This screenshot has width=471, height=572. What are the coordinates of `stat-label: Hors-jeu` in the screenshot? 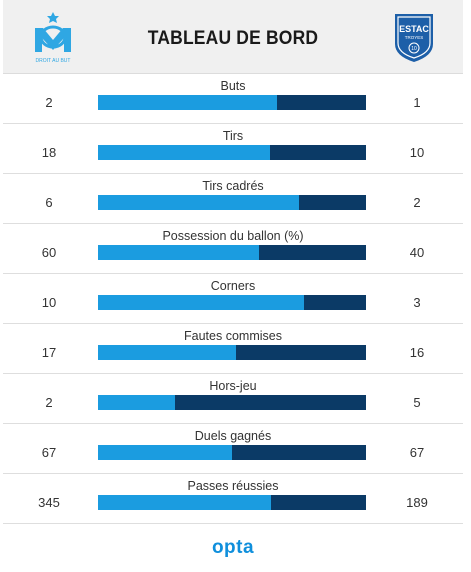 It's located at (233, 386).